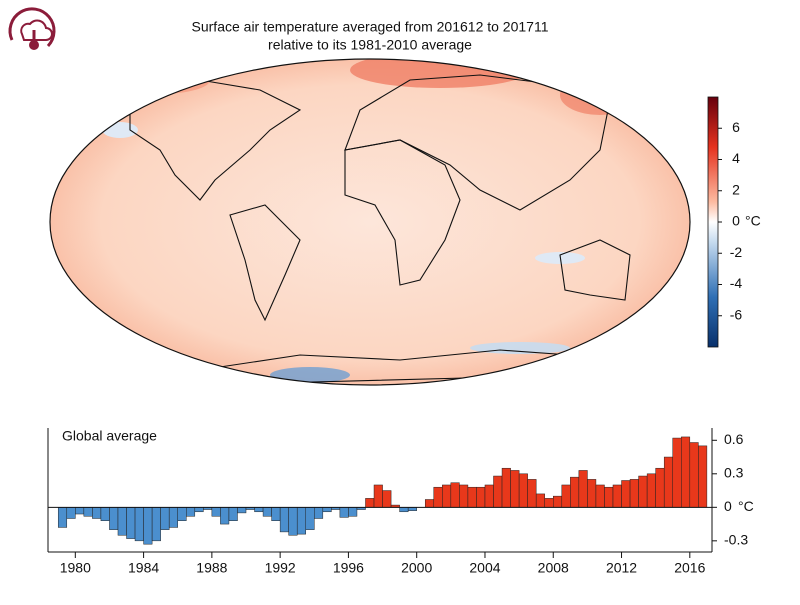 The height and width of the screenshot is (605, 800). Describe the element at coordinates (736, 252) in the screenshot. I see `colorbar-tick-label: -2` at that location.